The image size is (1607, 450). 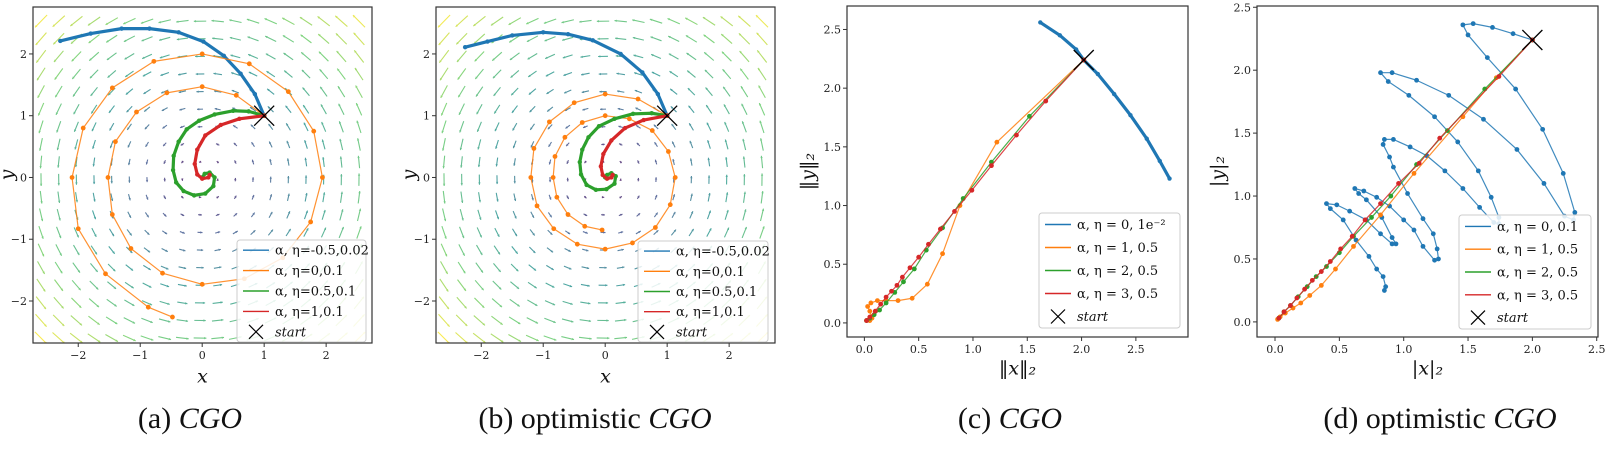 What do you see at coordinates (1028, 349) in the screenshot?
I see `x-tick-label: 1.5` at bounding box center [1028, 349].